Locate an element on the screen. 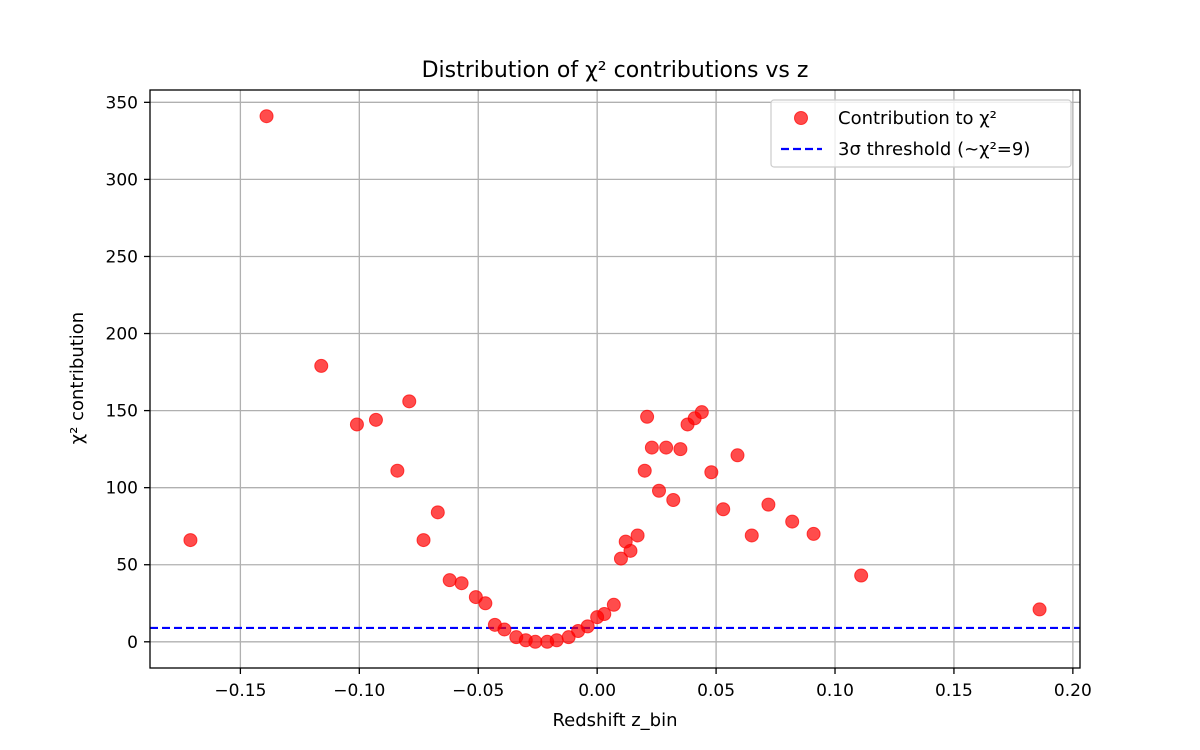 This screenshot has height=750, width=1200. x-tick-label: 0.20 is located at coordinates (1073, 691).